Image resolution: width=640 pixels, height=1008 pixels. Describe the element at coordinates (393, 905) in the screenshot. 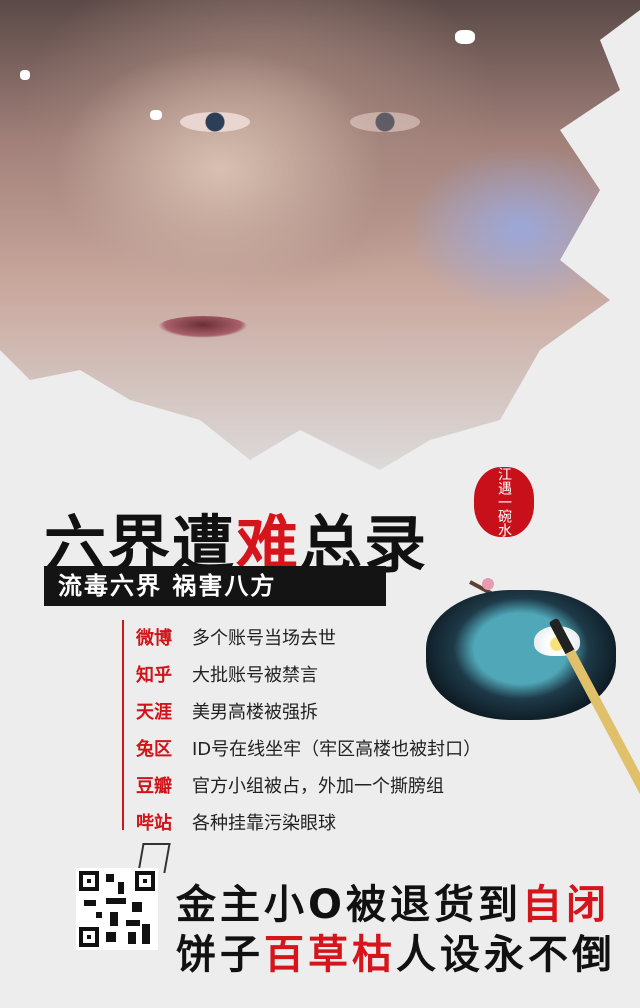

I see `slogan-line-1: 金主小O被退货到自闭` at that location.